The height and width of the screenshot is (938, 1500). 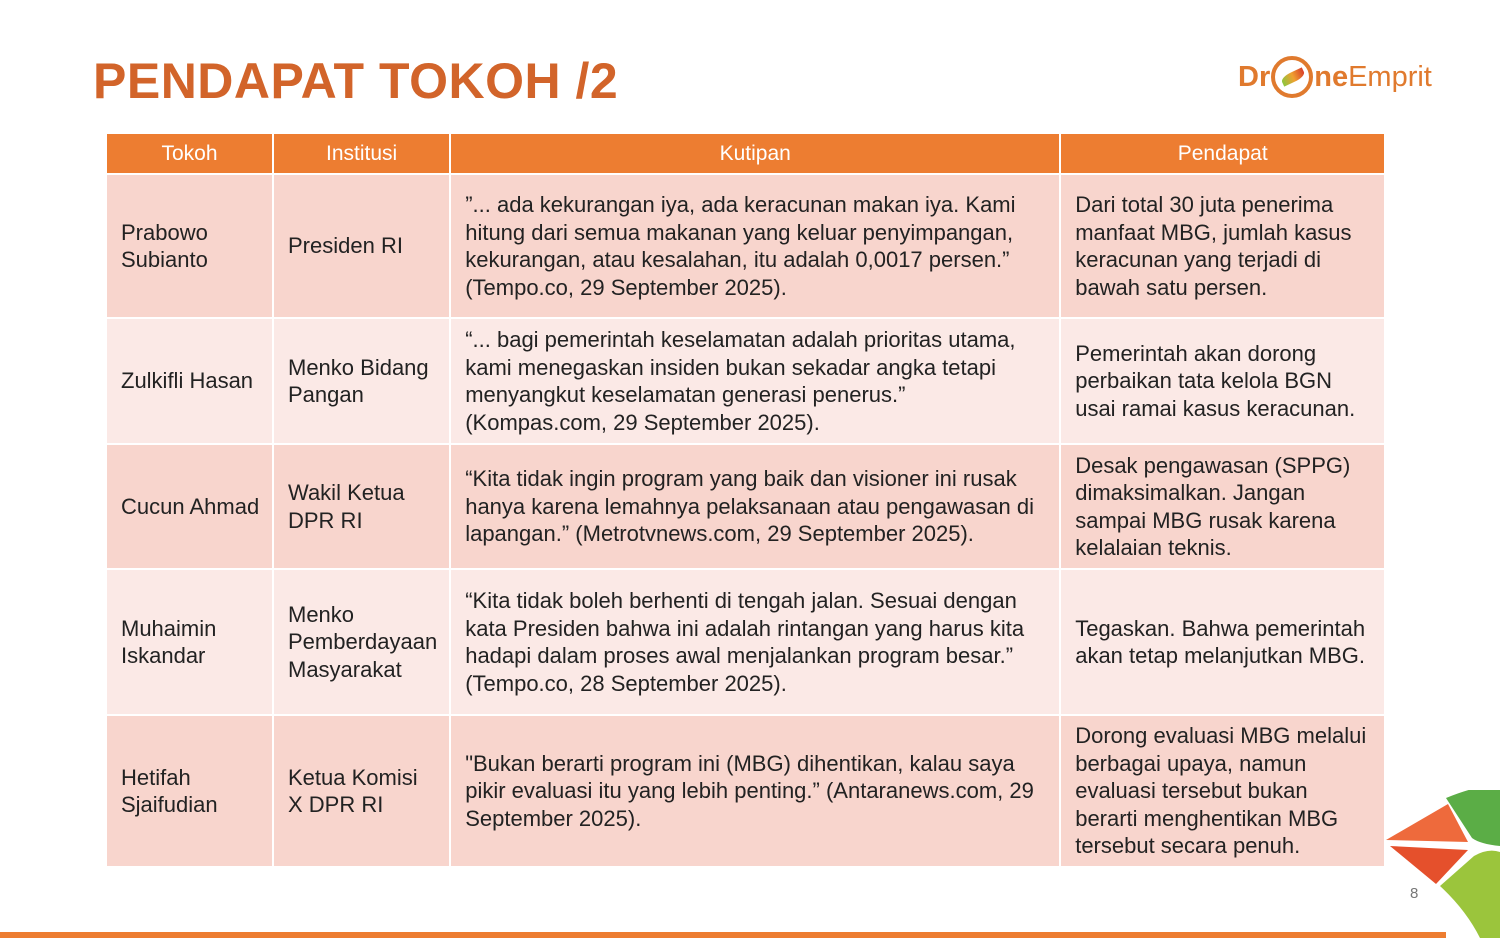 I want to click on bird-logo-icon, so click(x=1292, y=77).